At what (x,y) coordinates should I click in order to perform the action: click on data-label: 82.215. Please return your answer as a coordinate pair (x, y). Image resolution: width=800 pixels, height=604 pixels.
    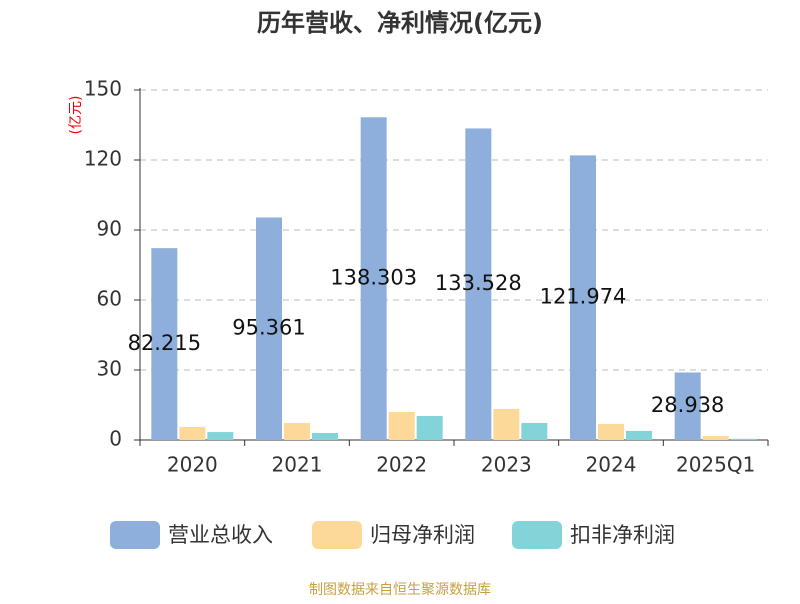
    Looking at the image, I should click on (164, 343).